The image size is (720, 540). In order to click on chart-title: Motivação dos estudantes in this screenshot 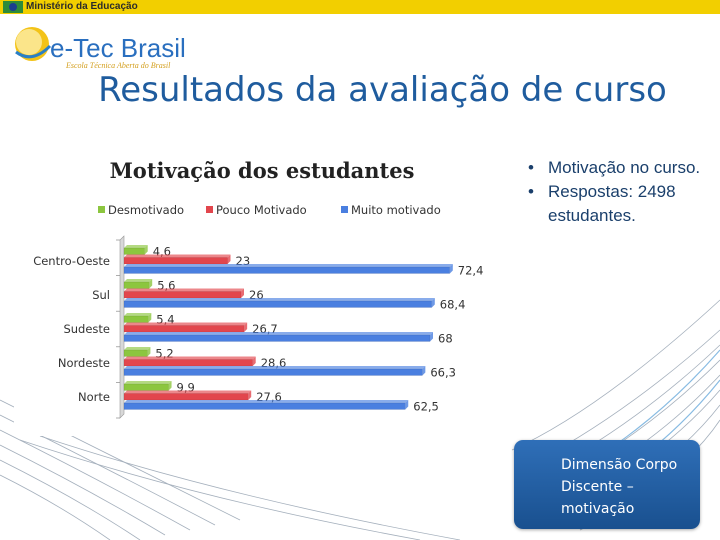, I will do `click(262, 170)`.